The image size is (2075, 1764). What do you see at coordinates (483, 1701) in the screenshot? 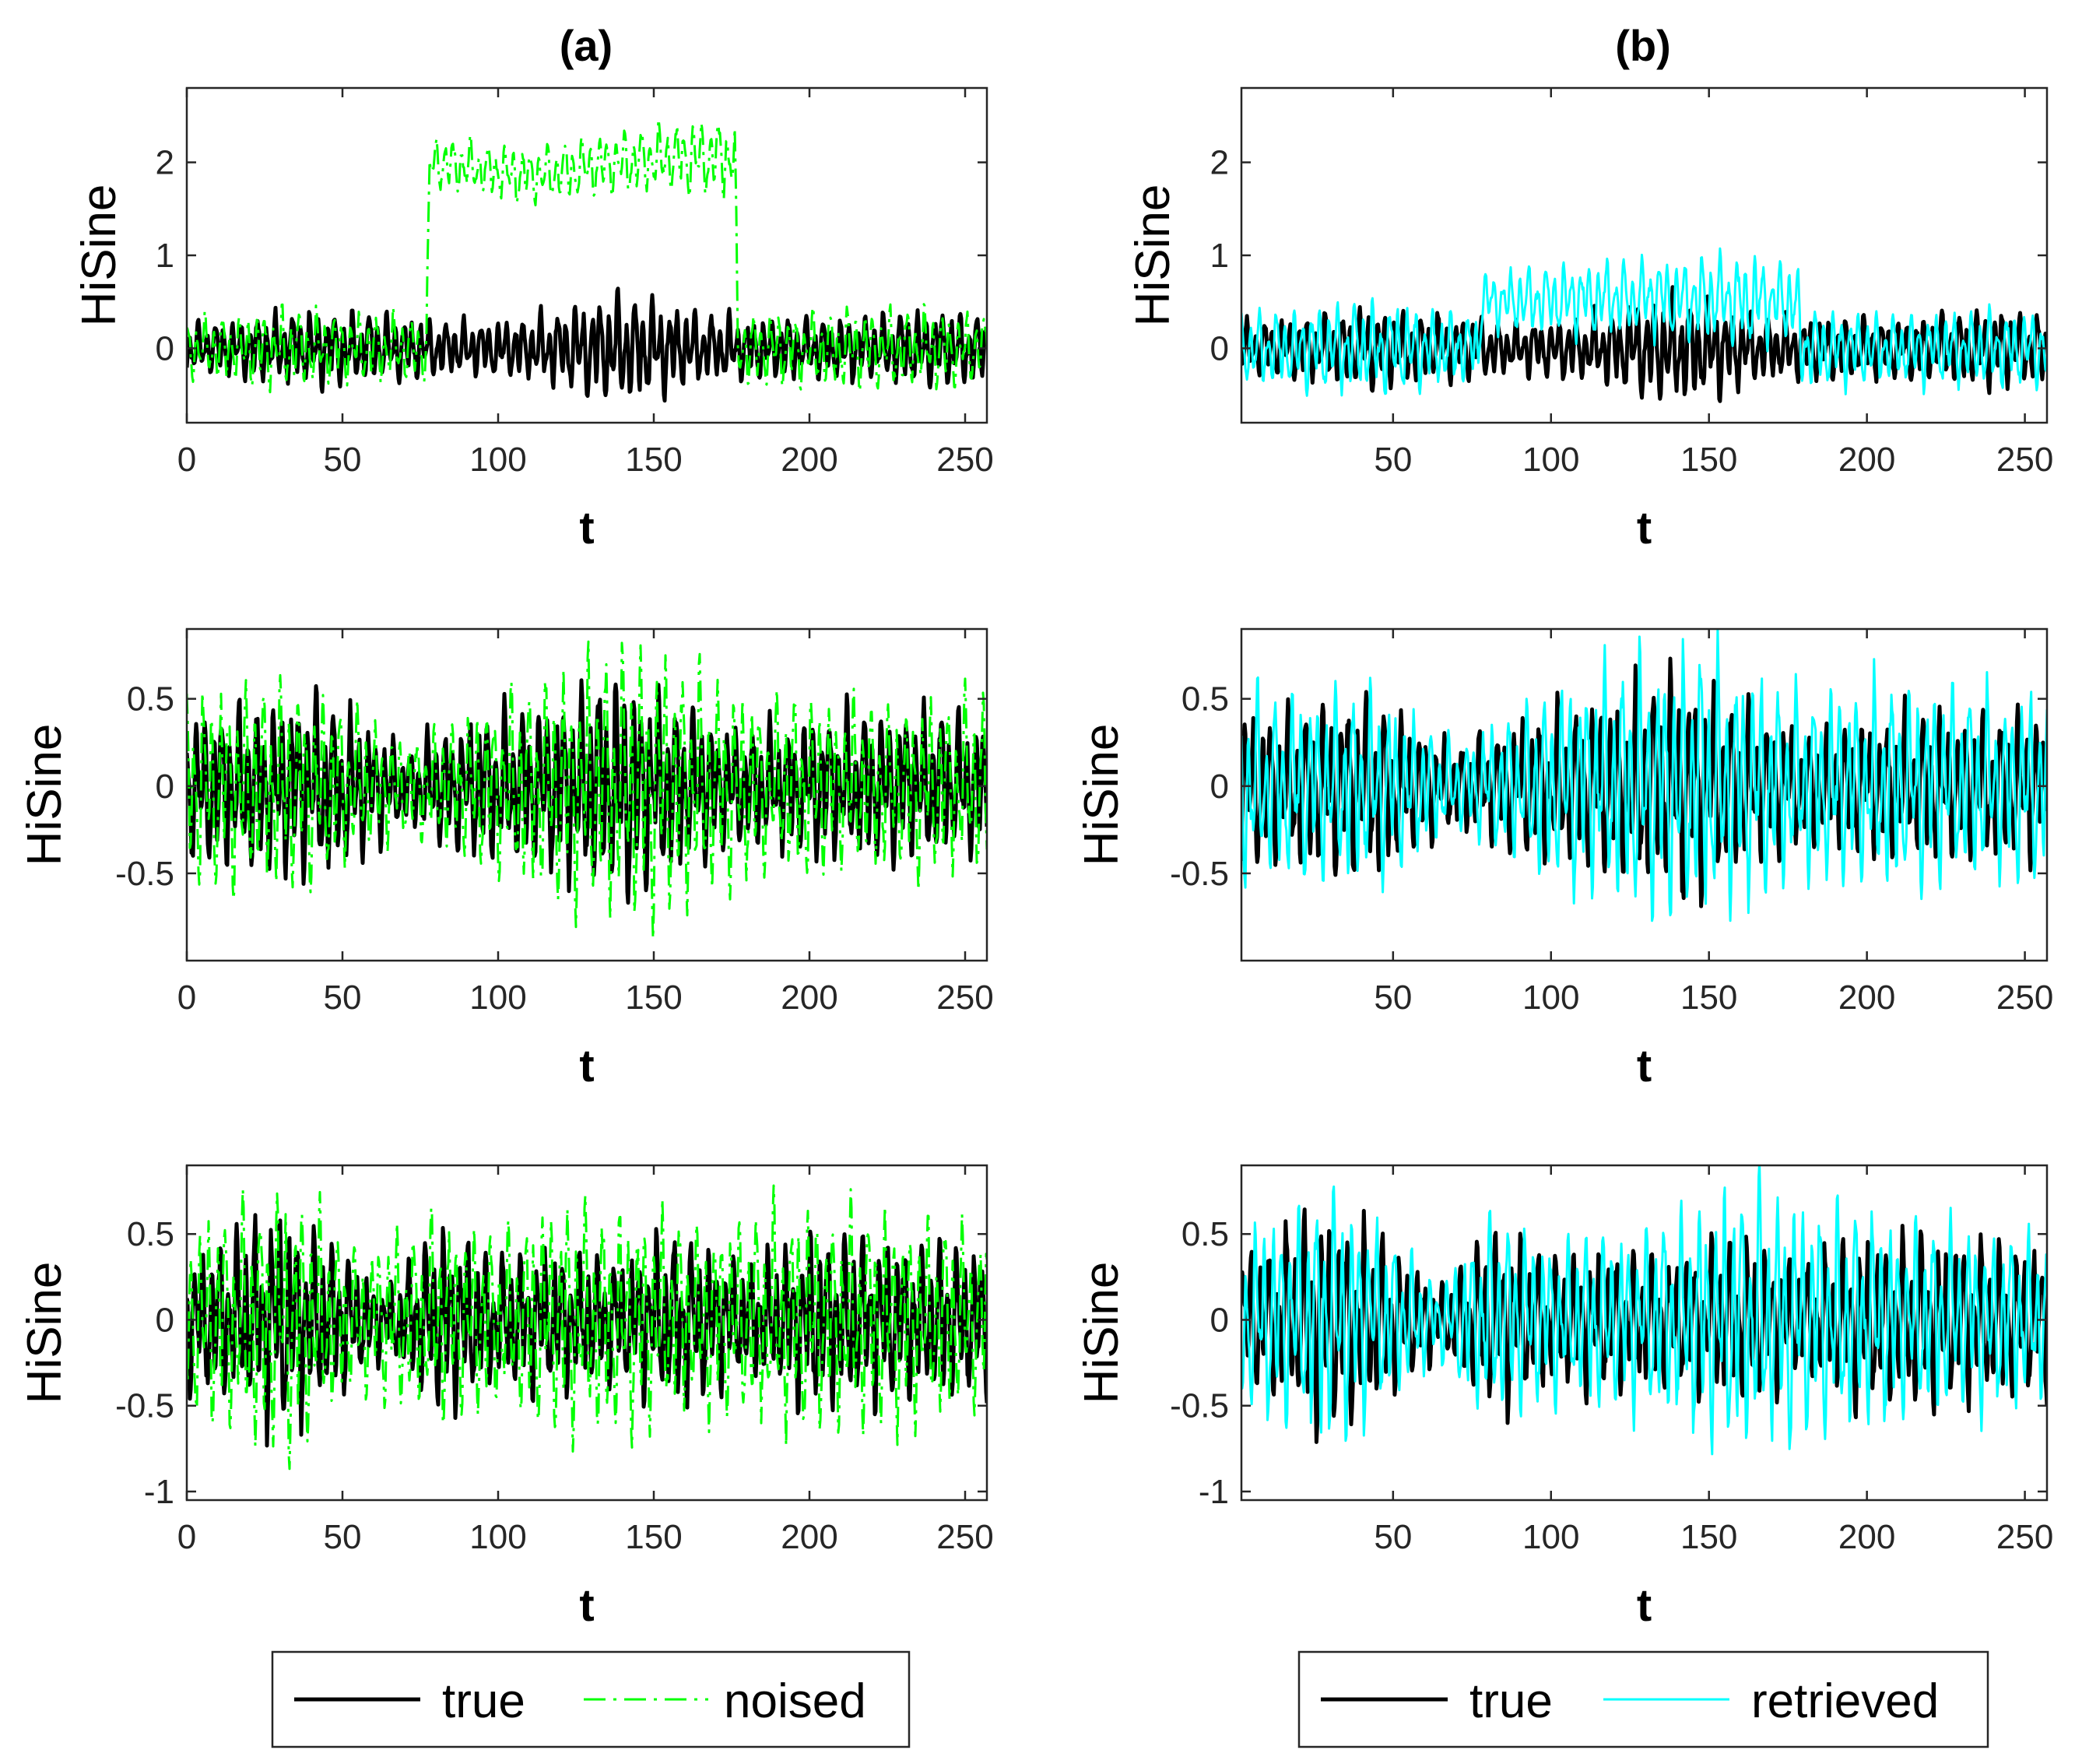
I see `legend-a-true-label: true` at bounding box center [483, 1701].